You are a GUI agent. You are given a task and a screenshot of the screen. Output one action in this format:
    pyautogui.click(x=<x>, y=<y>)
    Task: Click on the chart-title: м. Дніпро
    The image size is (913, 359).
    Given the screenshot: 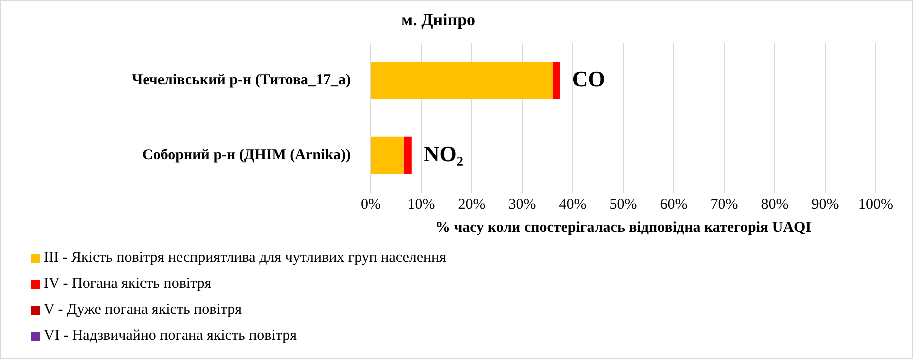 What is the action you would take?
    pyautogui.click(x=438, y=20)
    